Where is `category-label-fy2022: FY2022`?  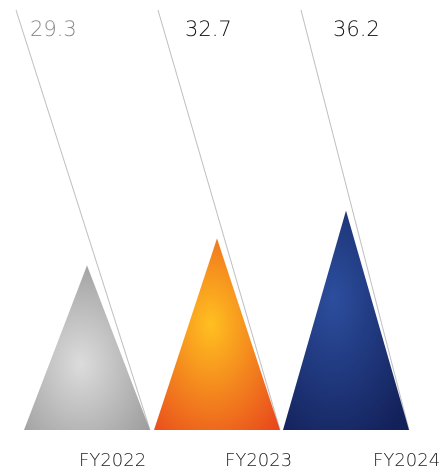 category-label-fy2022: FY2022 is located at coordinates (112, 460).